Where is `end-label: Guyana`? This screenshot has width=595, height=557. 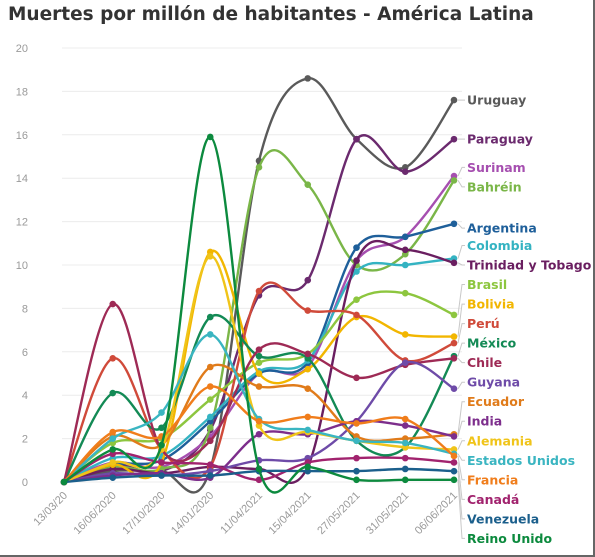 end-label: Guyana is located at coordinates (488, 382).